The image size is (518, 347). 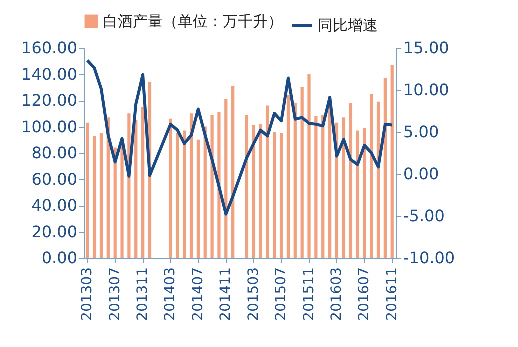 I want to click on x-tick-label: 201603, so click(x=336, y=294).